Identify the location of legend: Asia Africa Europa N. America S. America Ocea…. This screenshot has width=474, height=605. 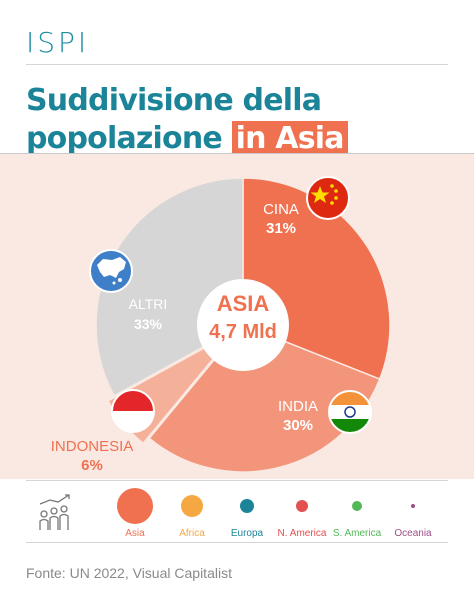
(237, 511).